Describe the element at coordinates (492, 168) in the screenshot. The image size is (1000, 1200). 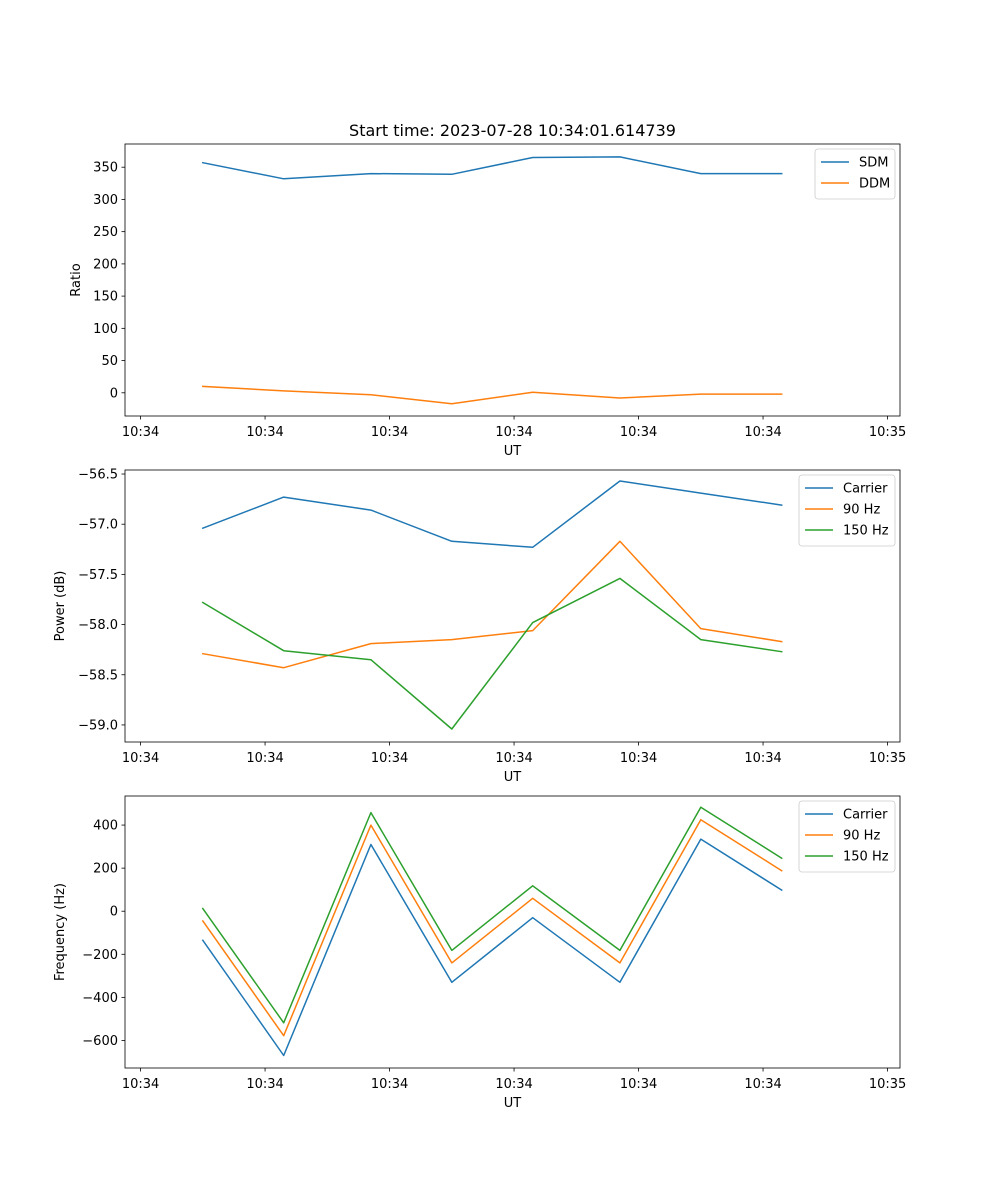
I see `series-line-sdm` at that location.